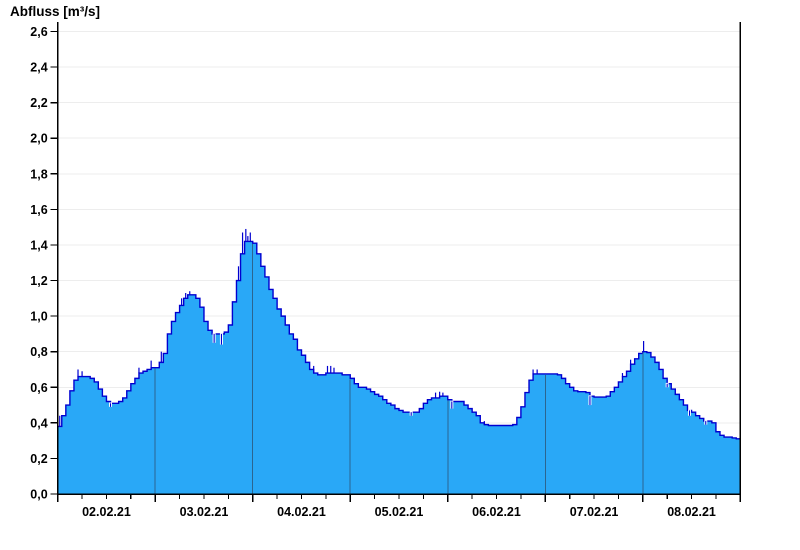 The image size is (800, 550). I want to click on svg-text: 1,0, so click(38, 317).